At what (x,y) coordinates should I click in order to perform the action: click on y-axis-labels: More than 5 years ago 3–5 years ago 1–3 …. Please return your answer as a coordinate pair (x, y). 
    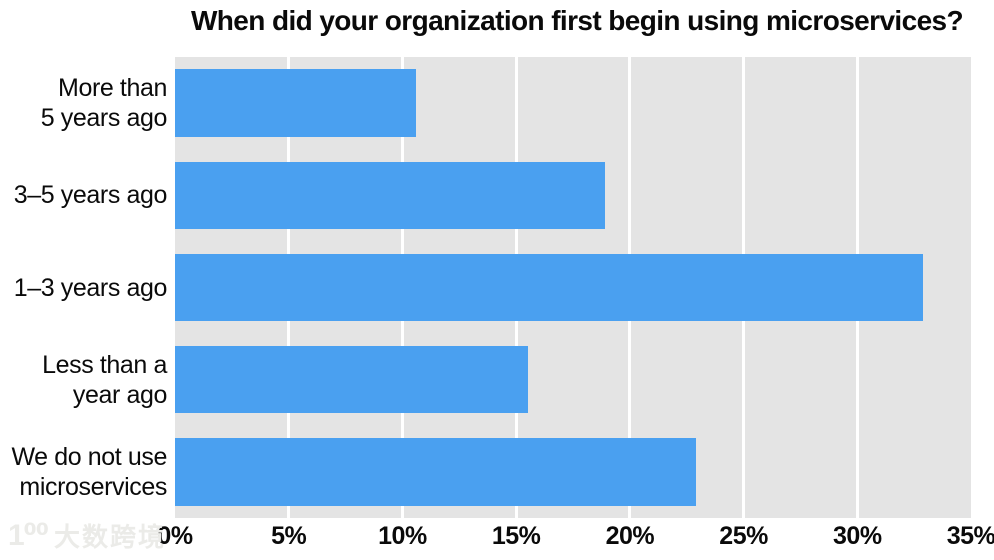
    Looking at the image, I should click on (83, 287).